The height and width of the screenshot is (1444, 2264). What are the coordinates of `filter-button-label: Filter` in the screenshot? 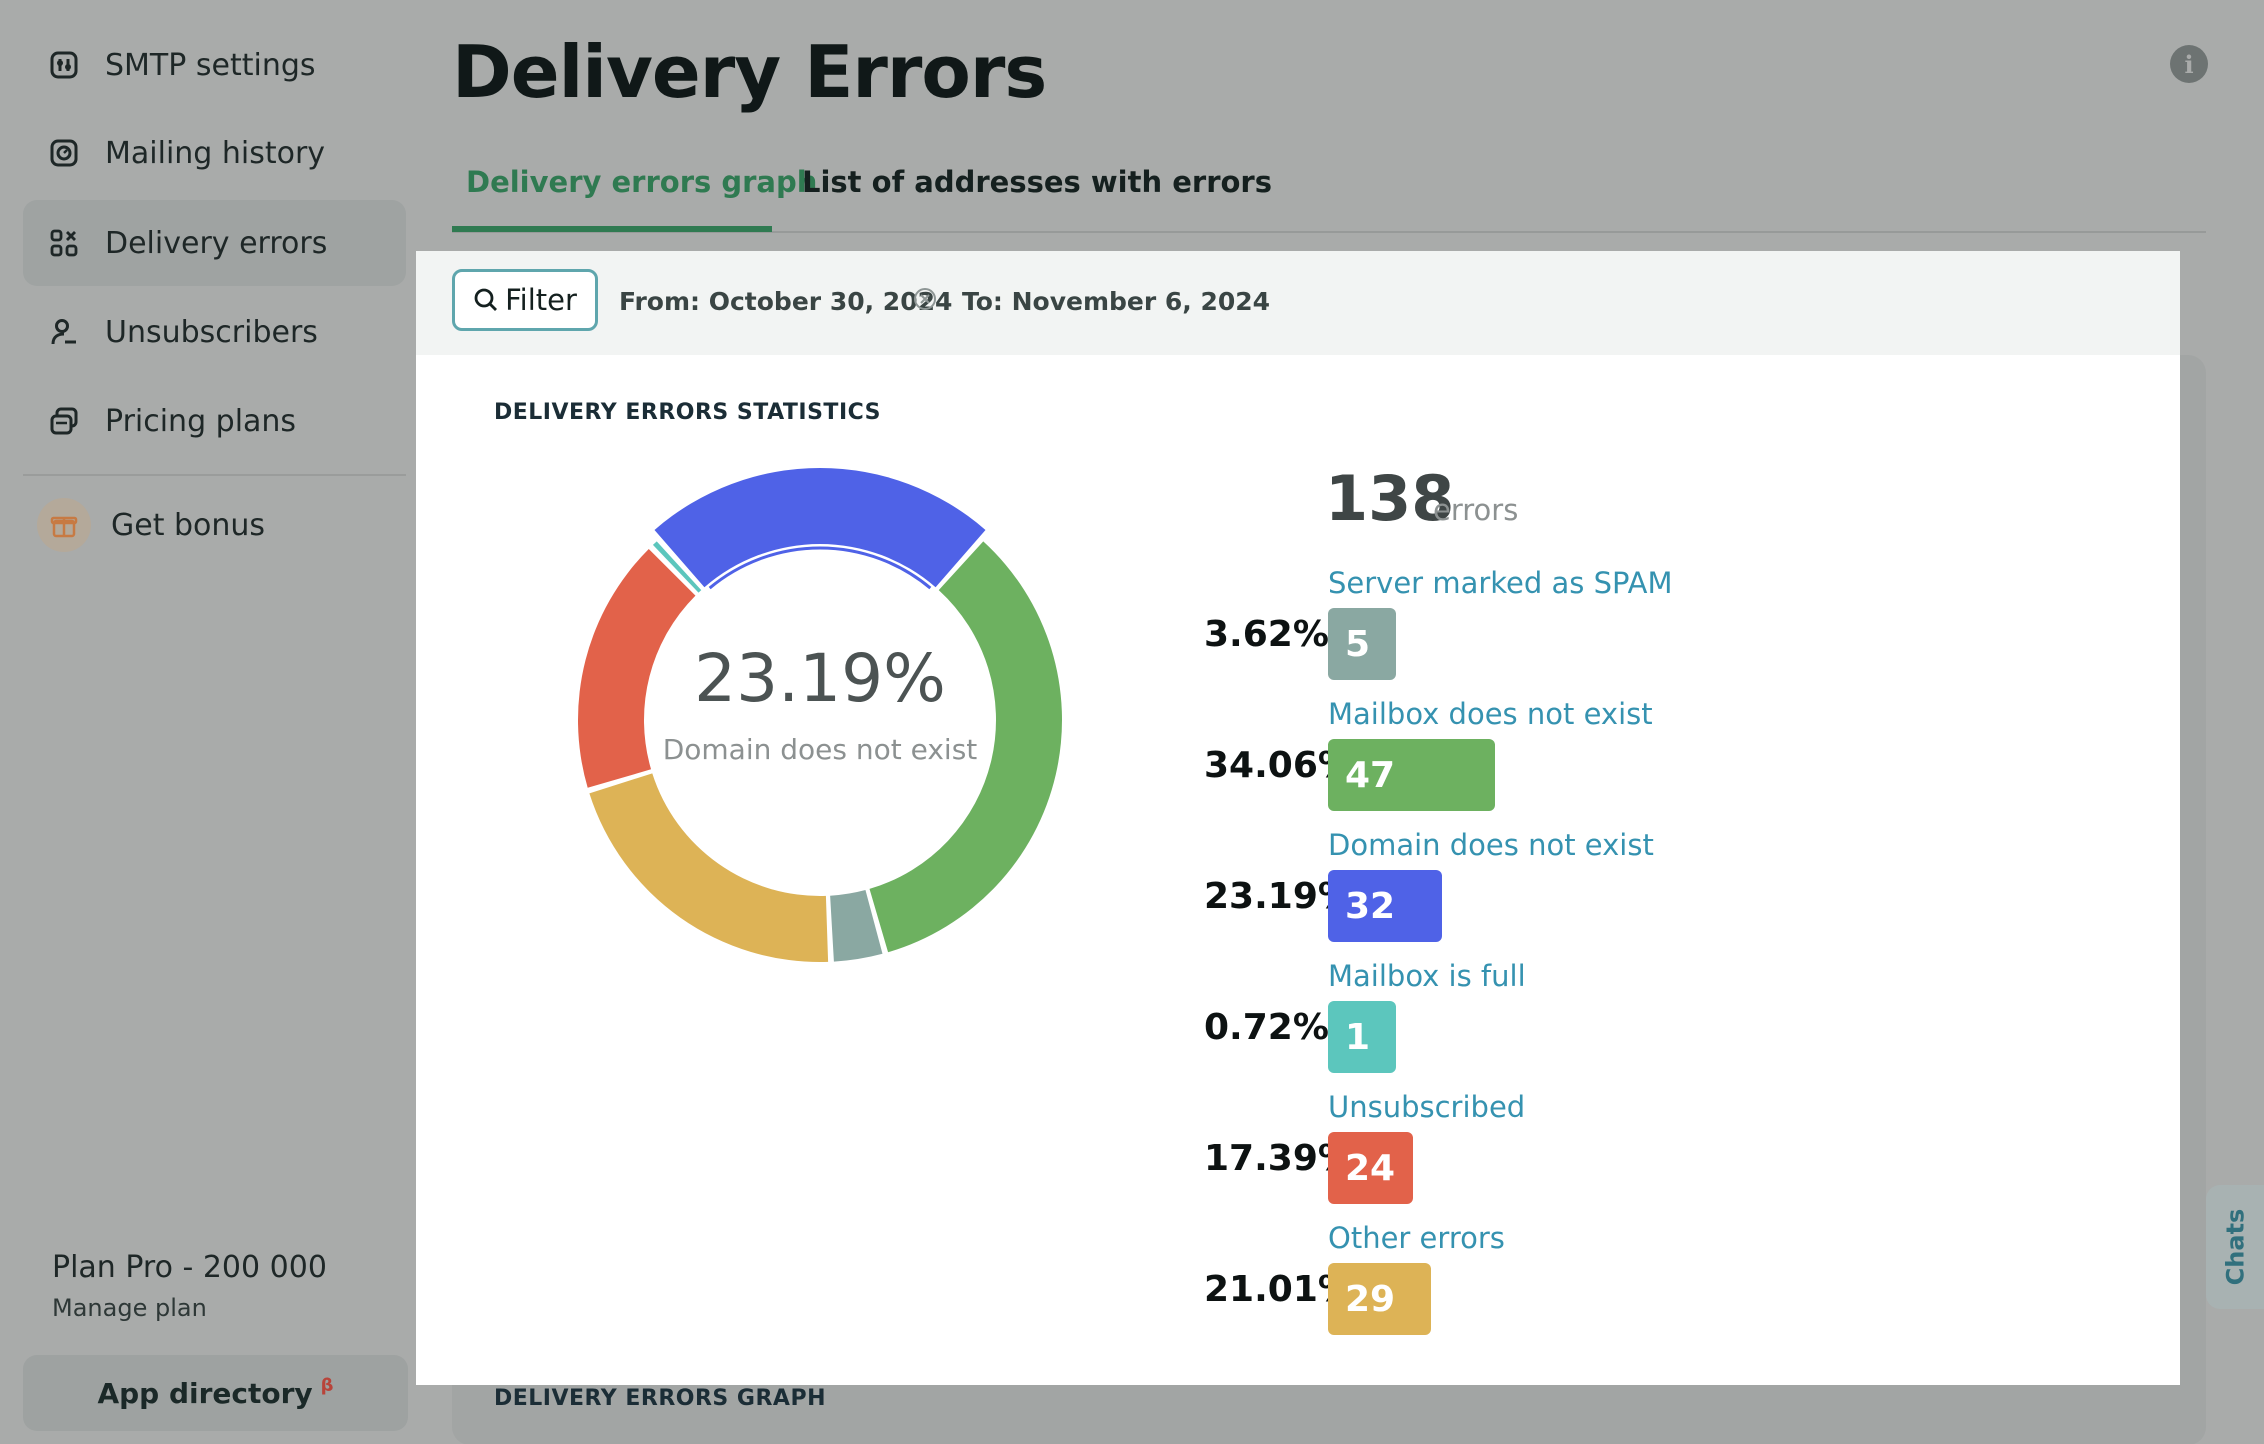 It's located at (541, 300).